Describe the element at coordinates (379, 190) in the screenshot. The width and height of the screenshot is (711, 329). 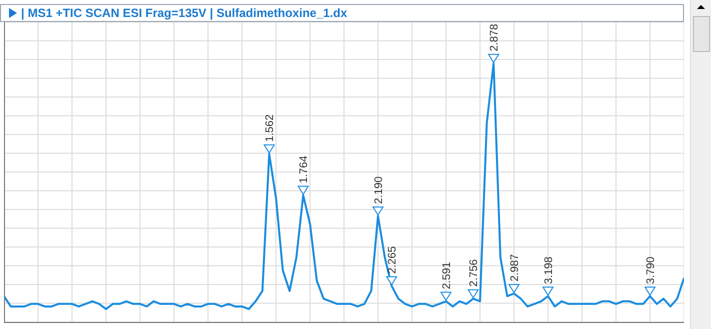
I see `annotation: 2.190` at that location.